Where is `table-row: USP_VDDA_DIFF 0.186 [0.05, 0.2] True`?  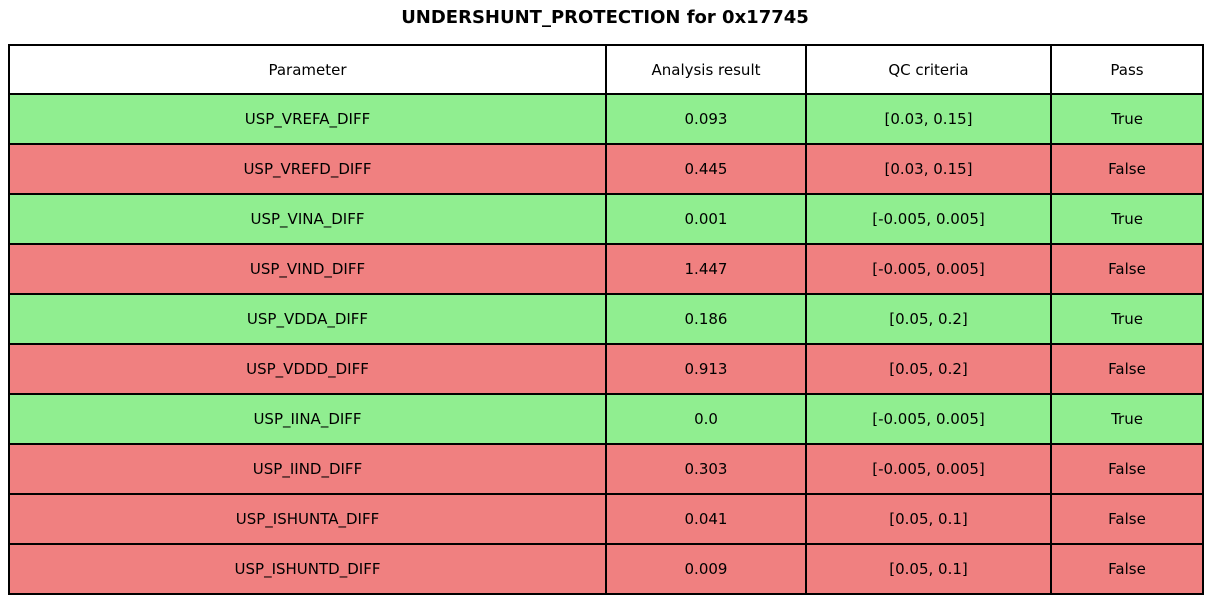
table-row: USP_VDDA_DIFF 0.186 [0.05, 0.2] True is located at coordinates (606, 319).